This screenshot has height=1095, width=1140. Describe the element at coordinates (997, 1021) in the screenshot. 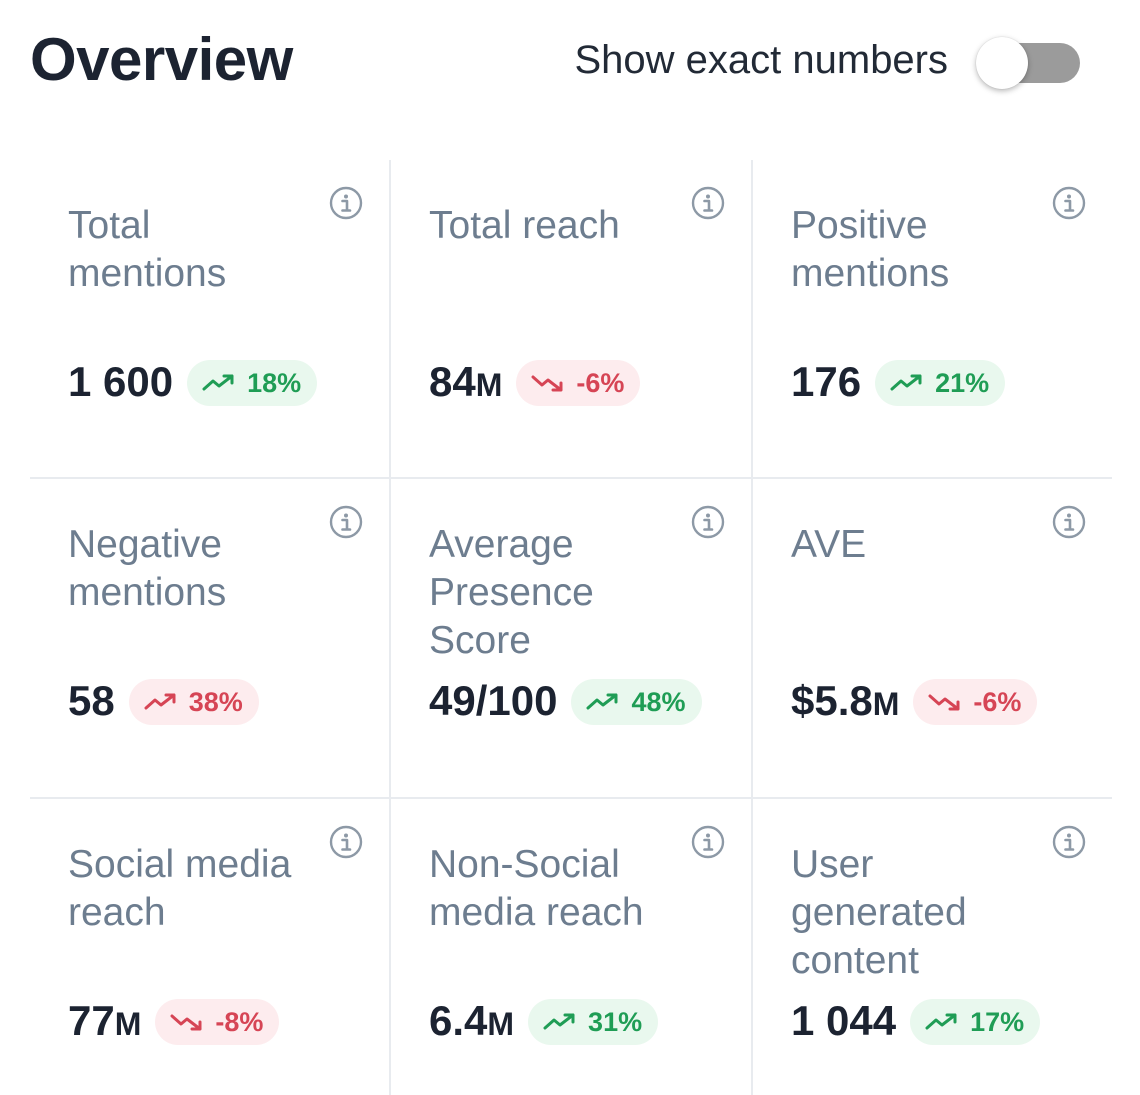

I see `change-percent: 17%` at that location.